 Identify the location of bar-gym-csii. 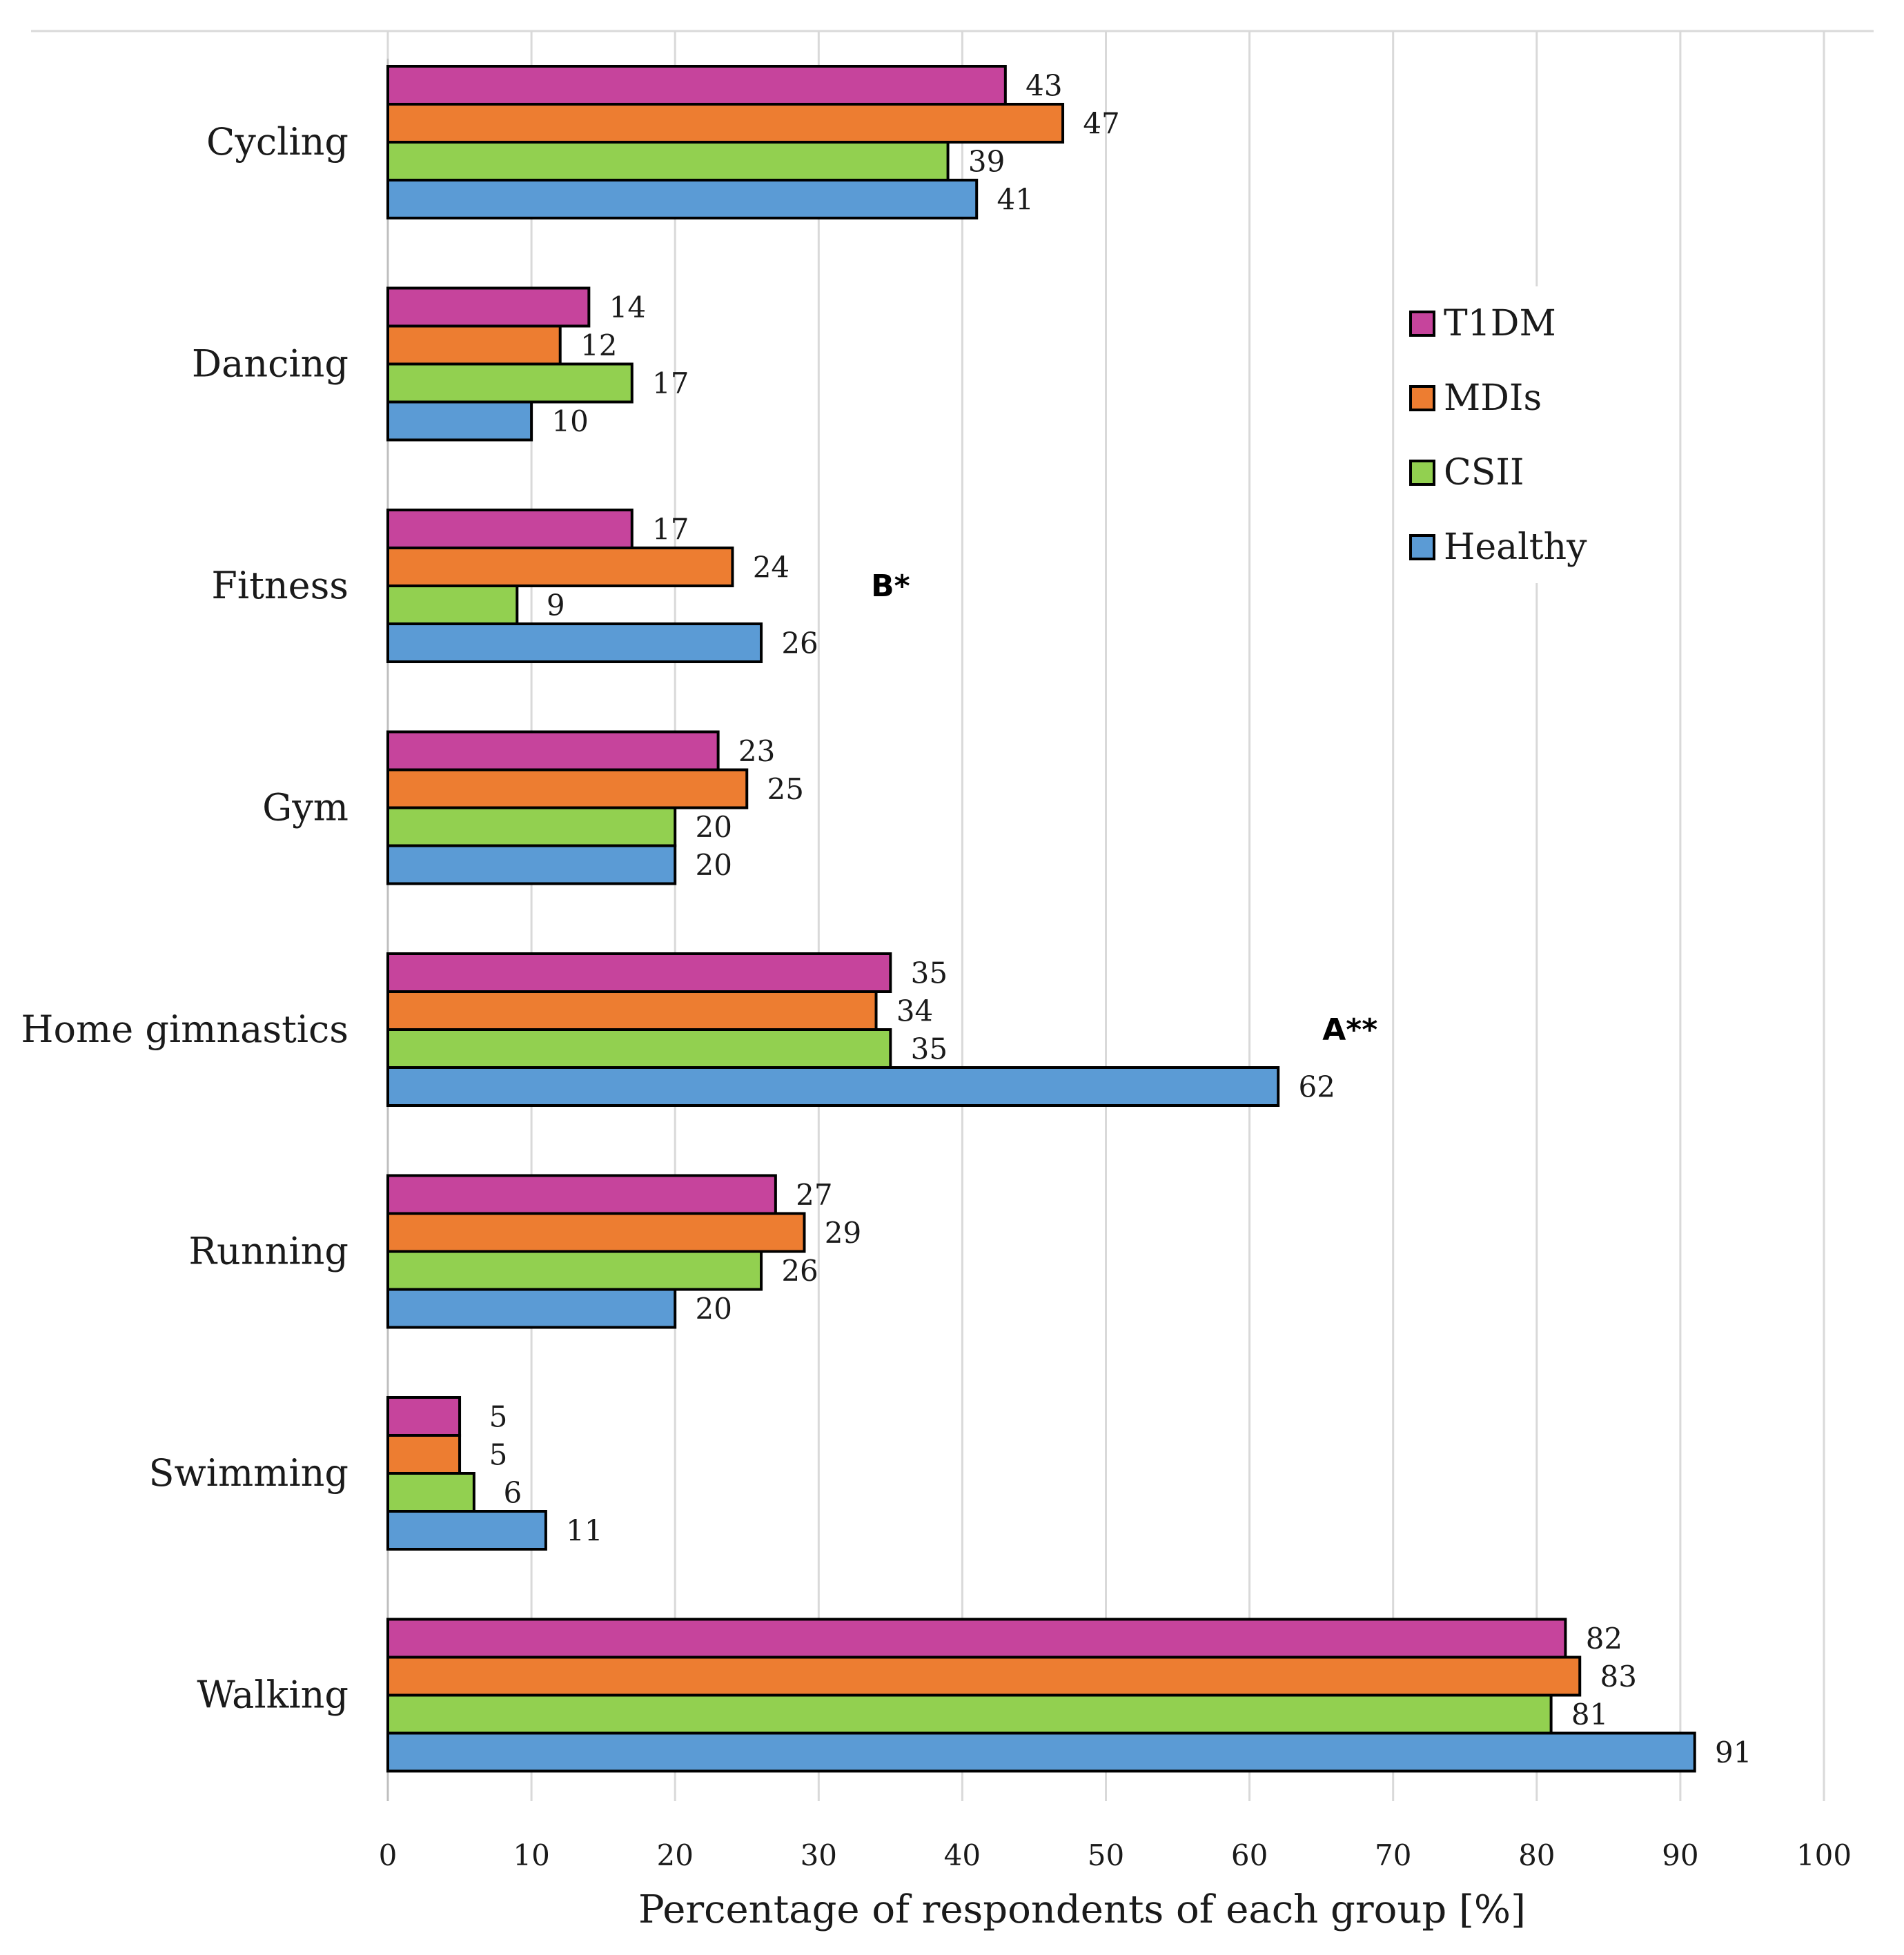
(531, 826).